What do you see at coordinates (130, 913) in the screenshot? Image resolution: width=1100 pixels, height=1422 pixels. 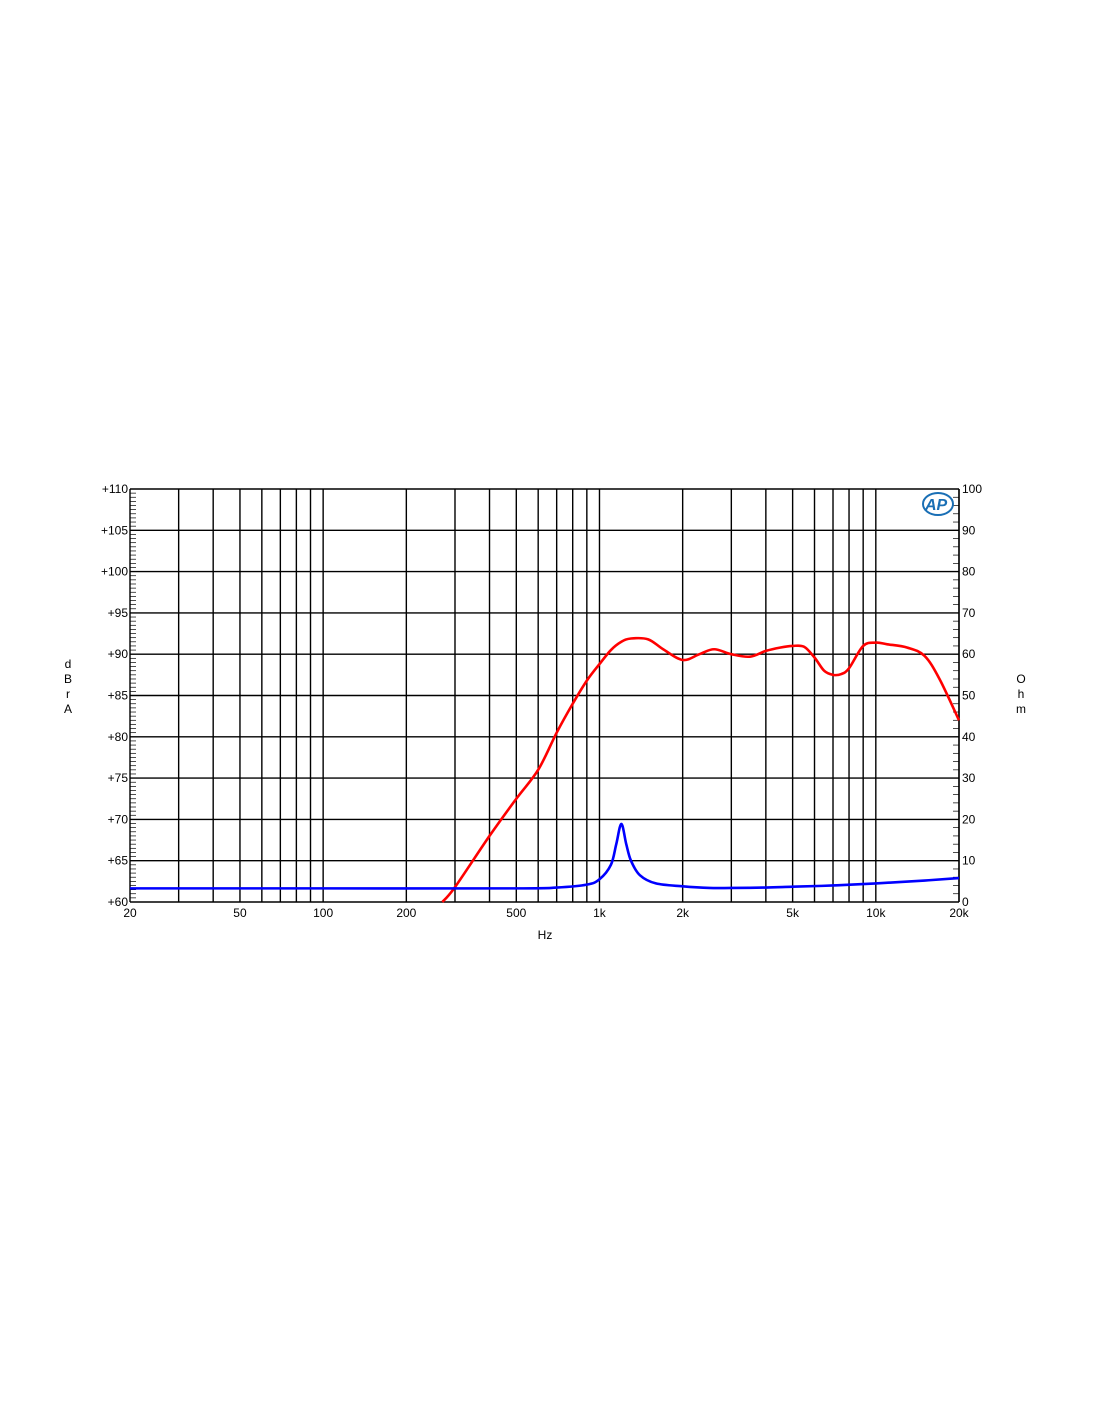 I see `x-tick-label: 20` at bounding box center [130, 913].